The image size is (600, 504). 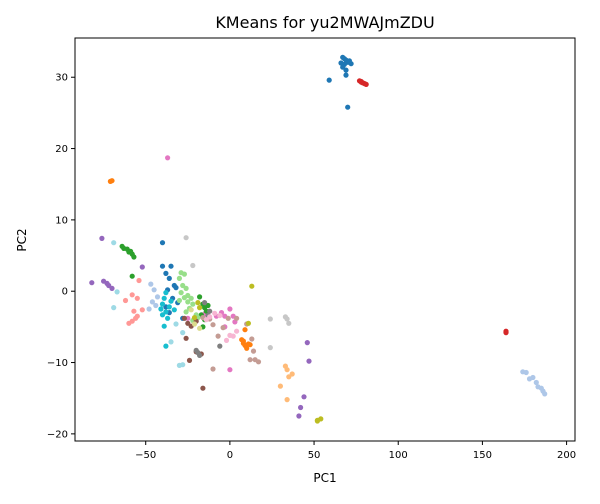 I want to click on y-tick-label: −20, so click(x=57, y=434).